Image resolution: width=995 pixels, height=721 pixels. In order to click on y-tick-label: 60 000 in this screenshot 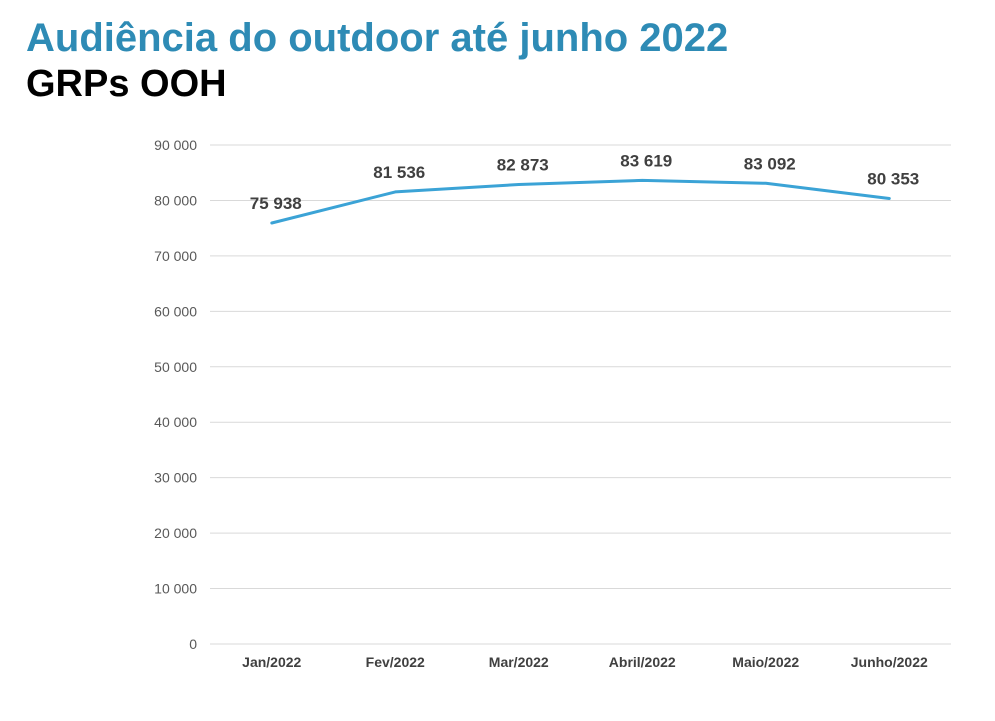, I will do `click(175, 311)`.